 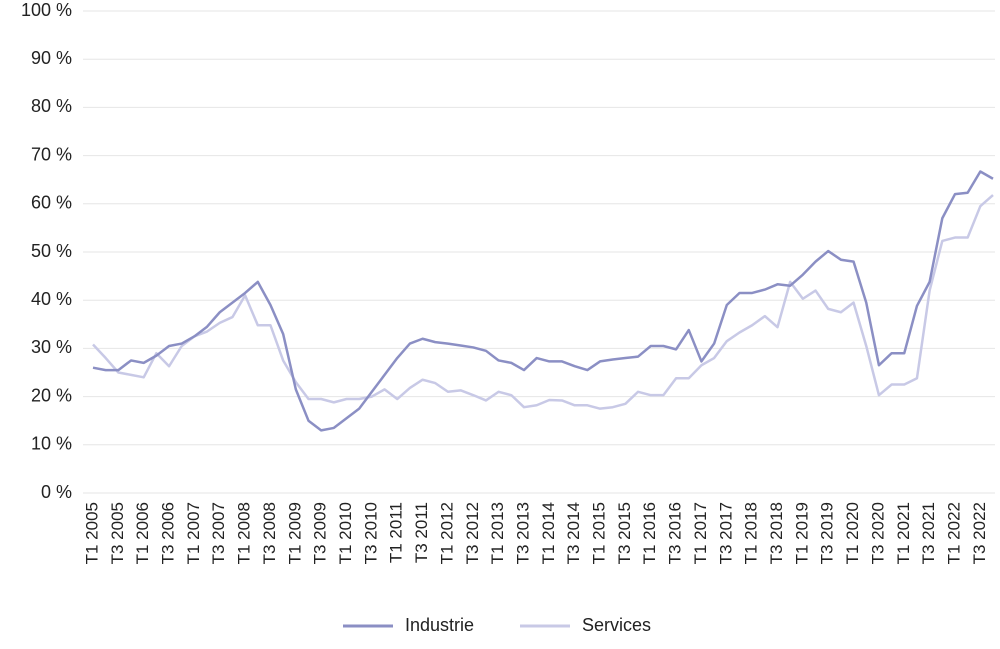 What do you see at coordinates (599, 533) in the screenshot?
I see `x-tick-label: T1 2015` at bounding box center [599, 533].